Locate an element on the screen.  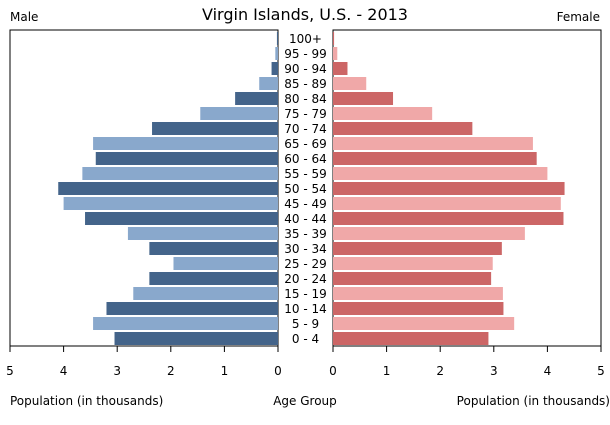
age-group-label: 95 - 99 is located at coordinates (305, 54).